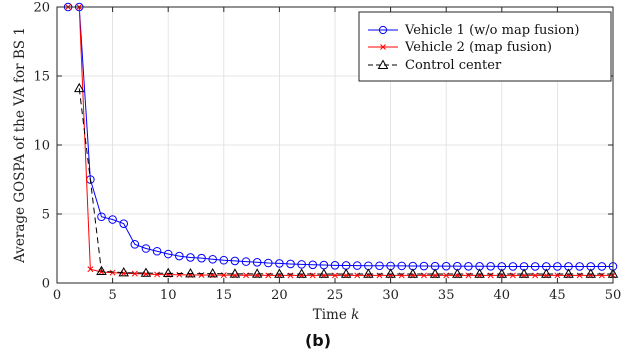 This screenshot has width=638, height=360. Describe the element at coordinates (112, 295) in the screenshot. I see `x-tick-label: 5` at that location.